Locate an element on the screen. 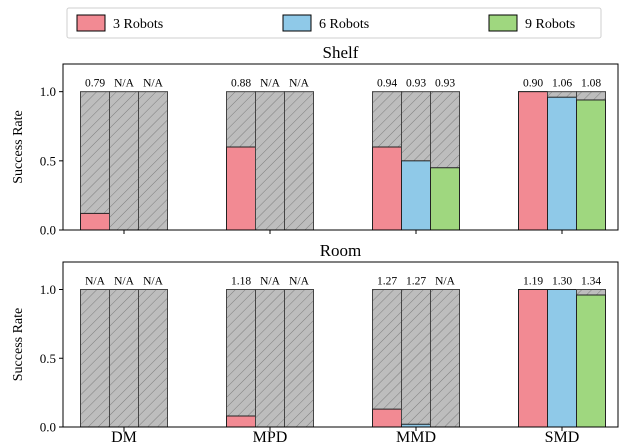 Image resolution: width=631 pixels, height=445 pixels. legend-label: 9 Robots is located at coordinates (550, 24).